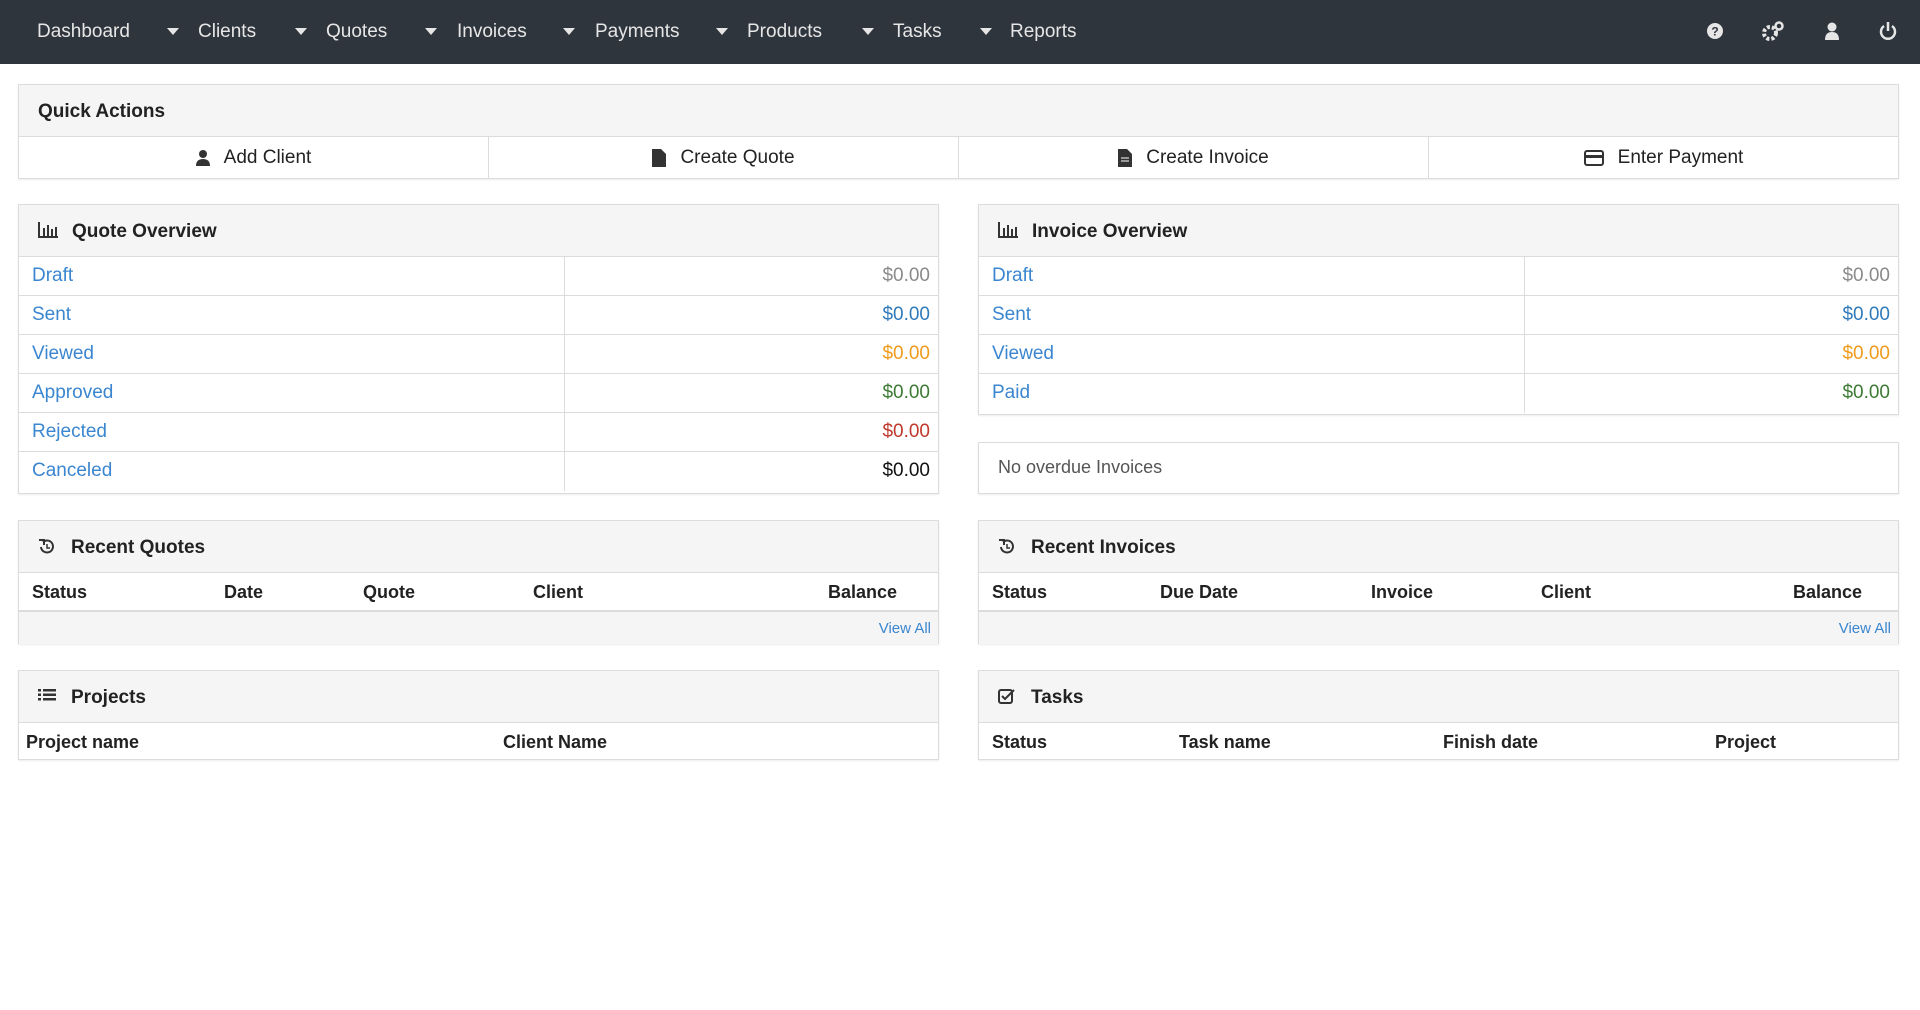  I want to click on create-invoice-button: Create Invoice, so click(1194, 158).